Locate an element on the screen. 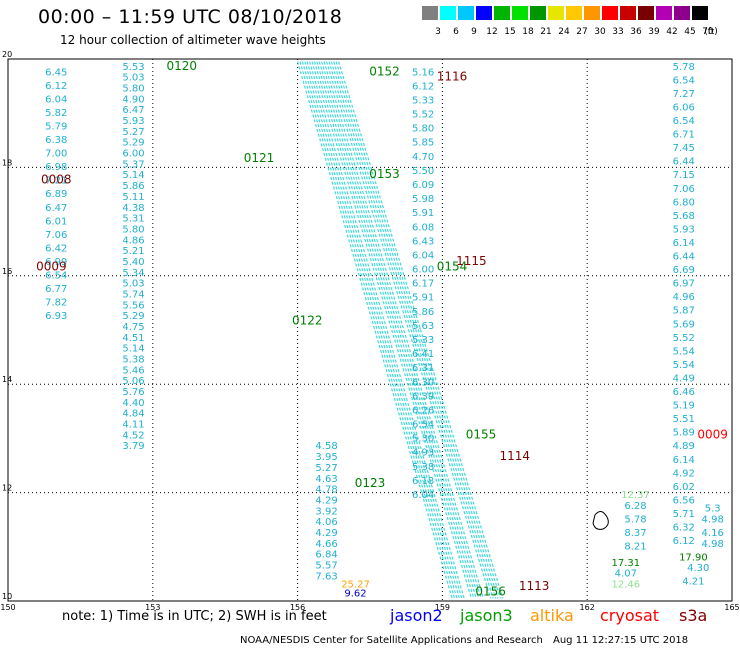 The image size is (740, 650). swh-value: 8.21 is located at coordinates (635, 547).